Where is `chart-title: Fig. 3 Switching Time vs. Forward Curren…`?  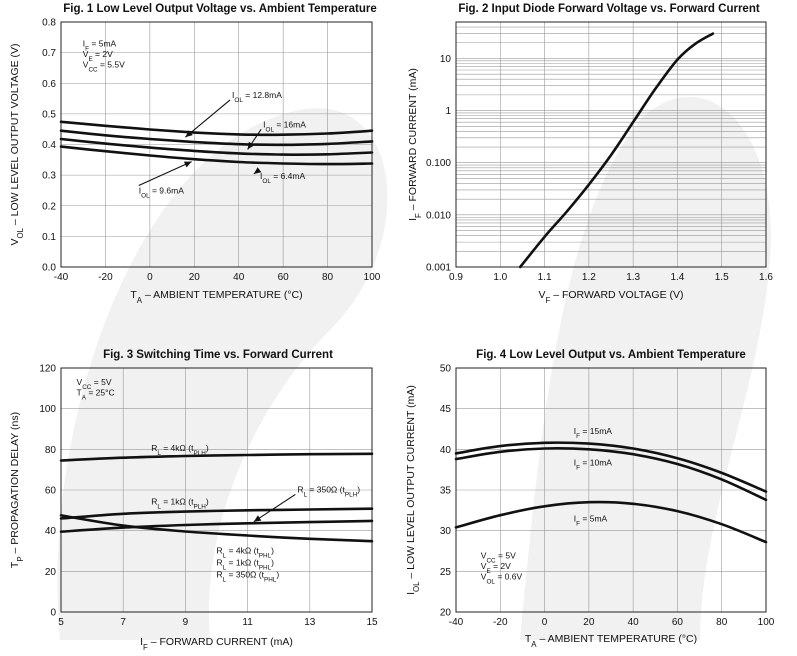 chart-title: Fig. 3 Switching Time vs. Forward Curren… is located at coordinates (218, 355).